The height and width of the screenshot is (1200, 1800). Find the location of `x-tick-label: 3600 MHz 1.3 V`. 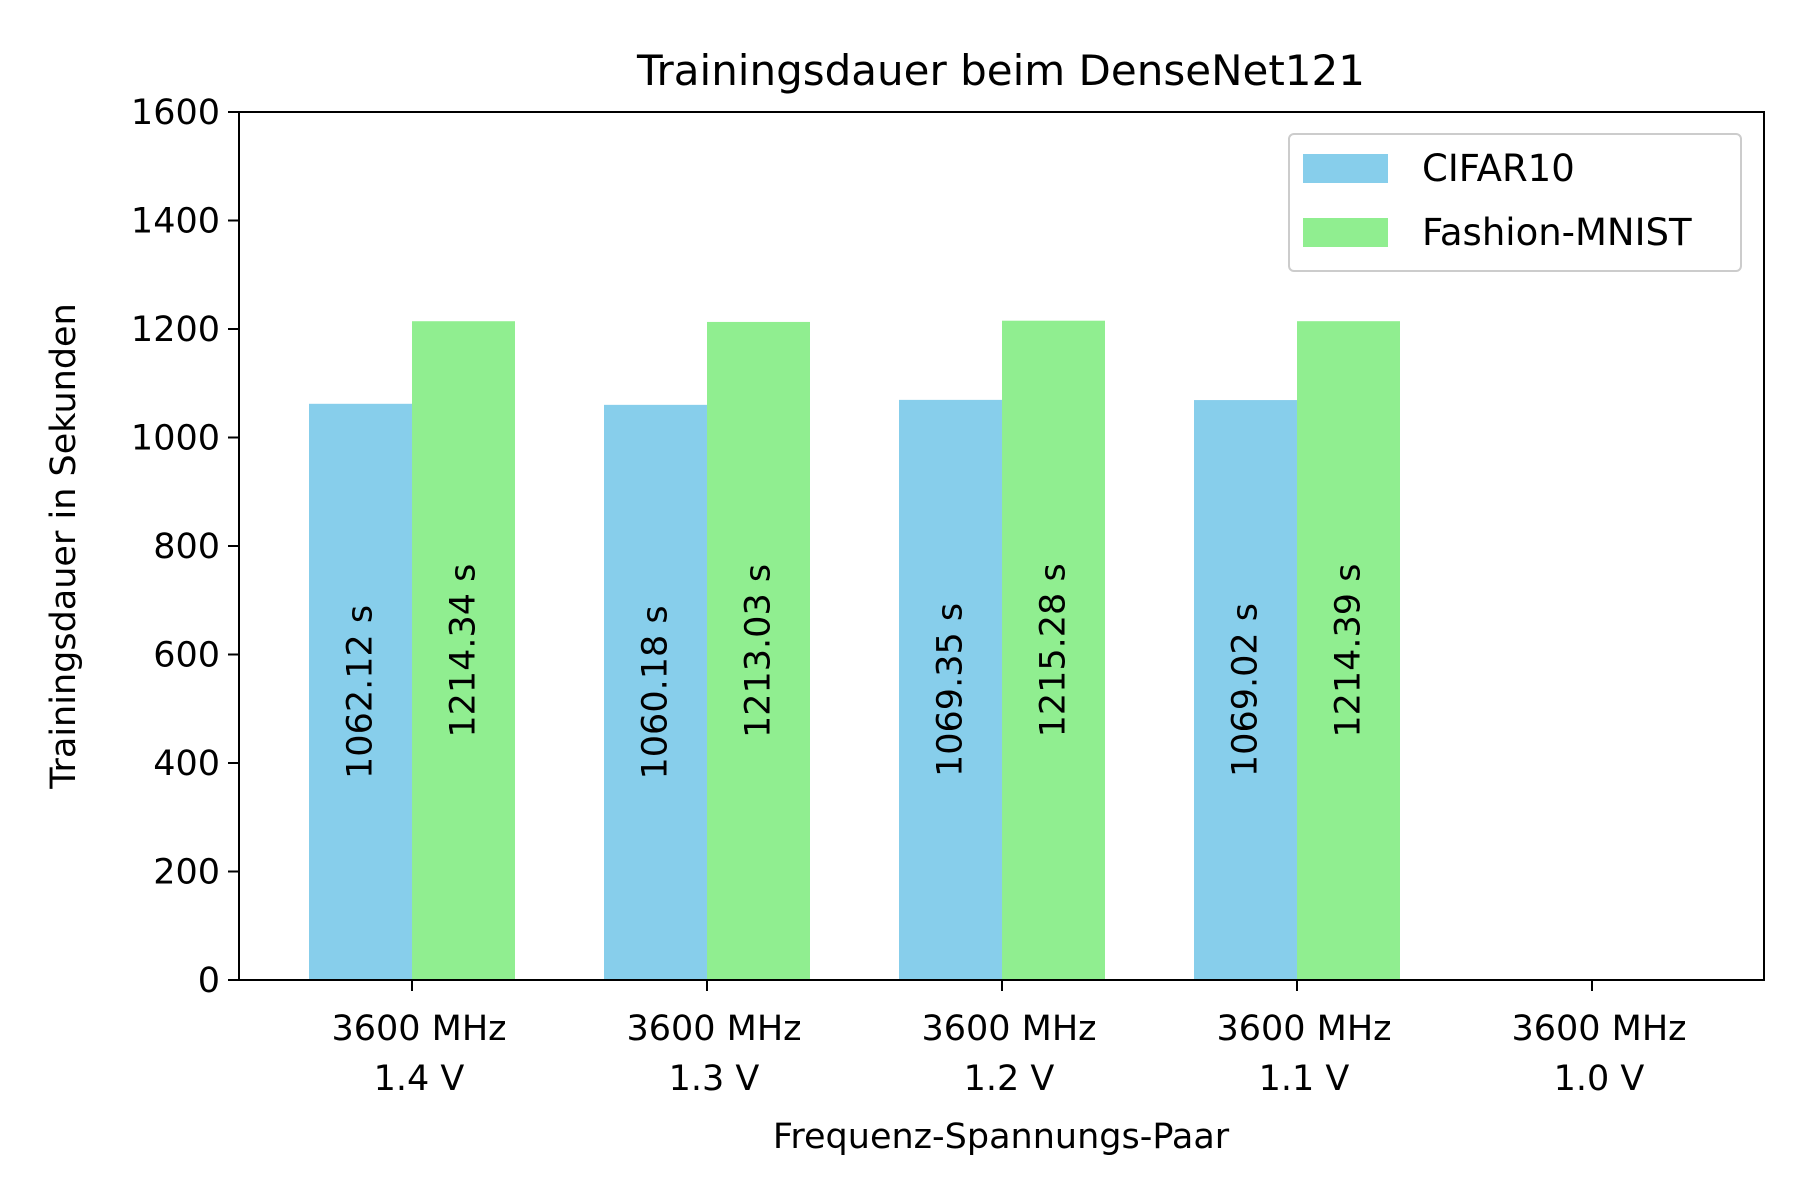

x-tick-label: 3600 MHz 1.3 V is located at coordinates (713, 1054).